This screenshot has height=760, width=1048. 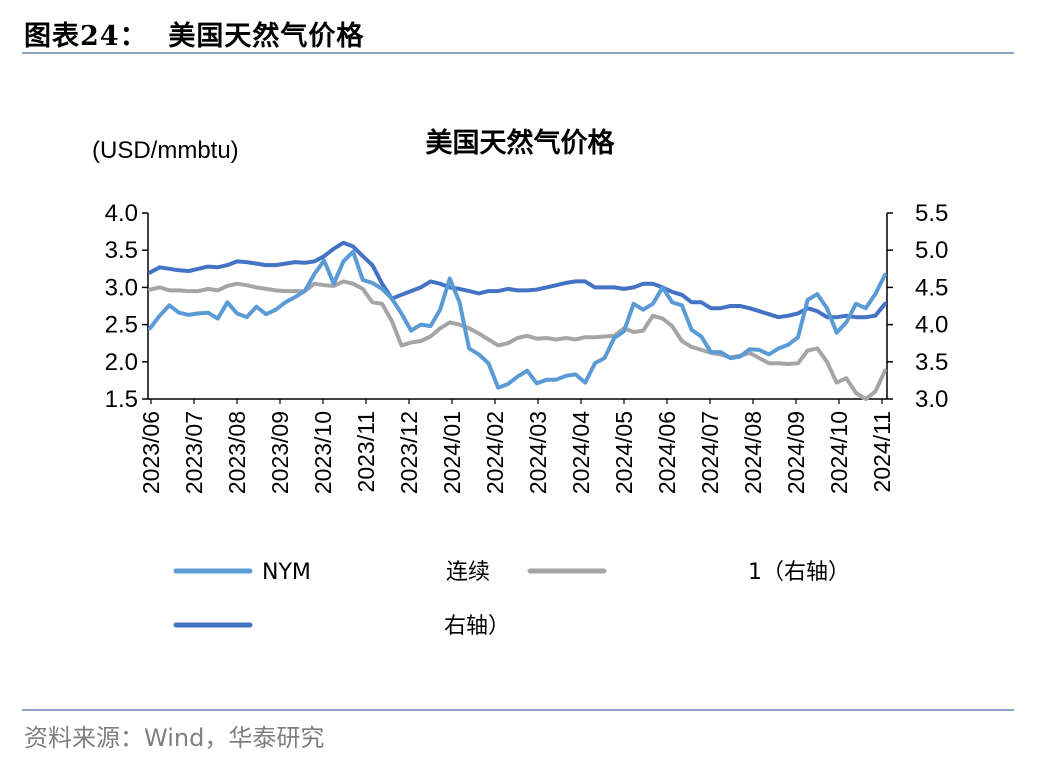 I want to click on legend-label-darkblue: 右轴）, so click(x=477, y=626).